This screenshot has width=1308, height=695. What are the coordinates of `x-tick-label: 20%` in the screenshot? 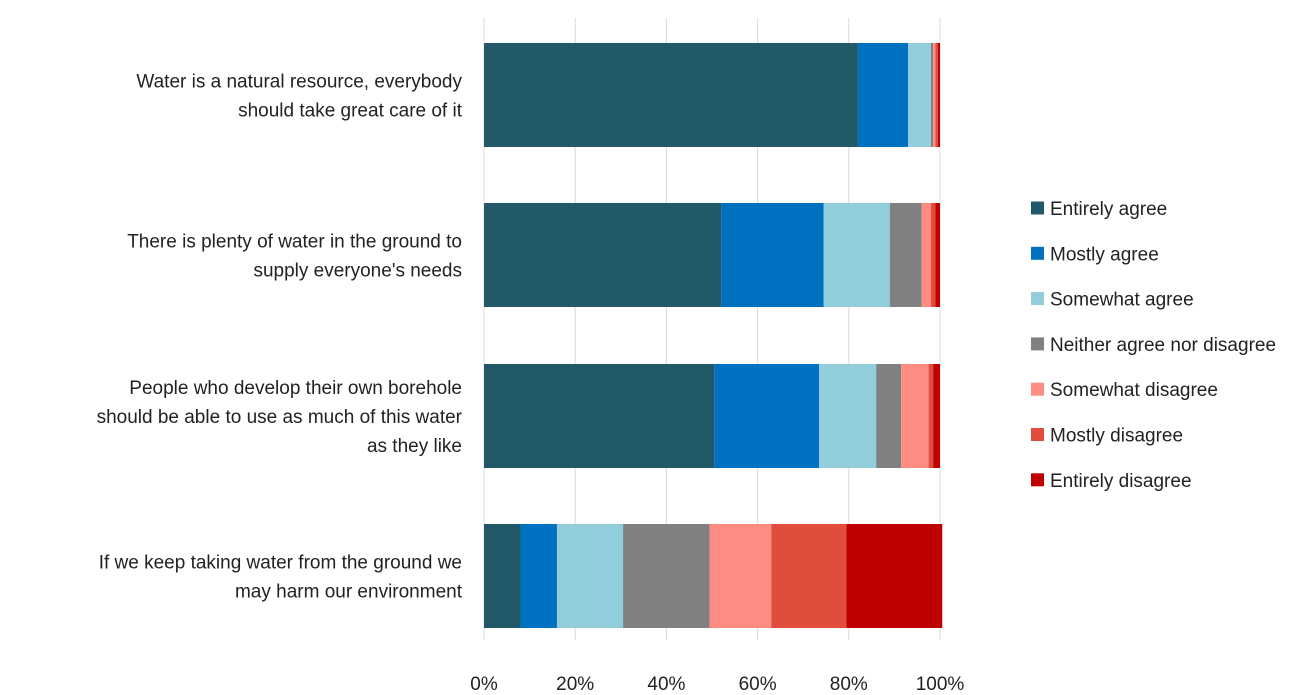 It's located at (575, 684).